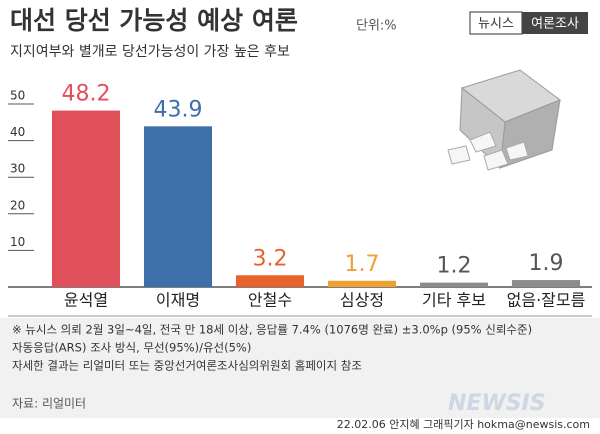 This screenshot has width=600, height=434. I want to click on brand-box-dark, so click(555, 23).